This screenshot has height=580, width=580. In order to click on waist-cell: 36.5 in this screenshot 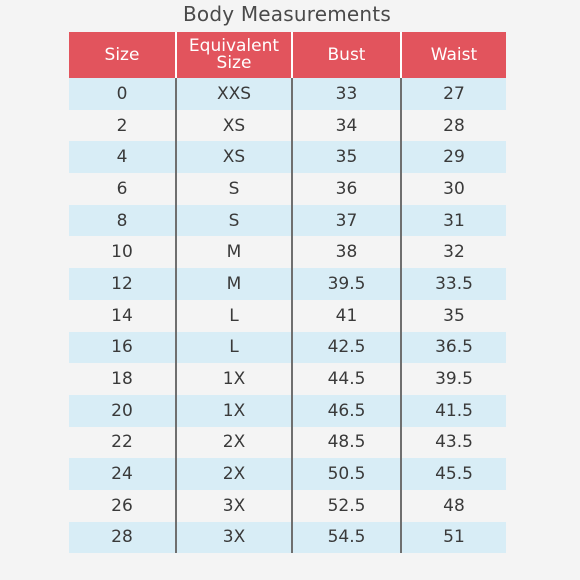, I will do `click(453, 347)`.